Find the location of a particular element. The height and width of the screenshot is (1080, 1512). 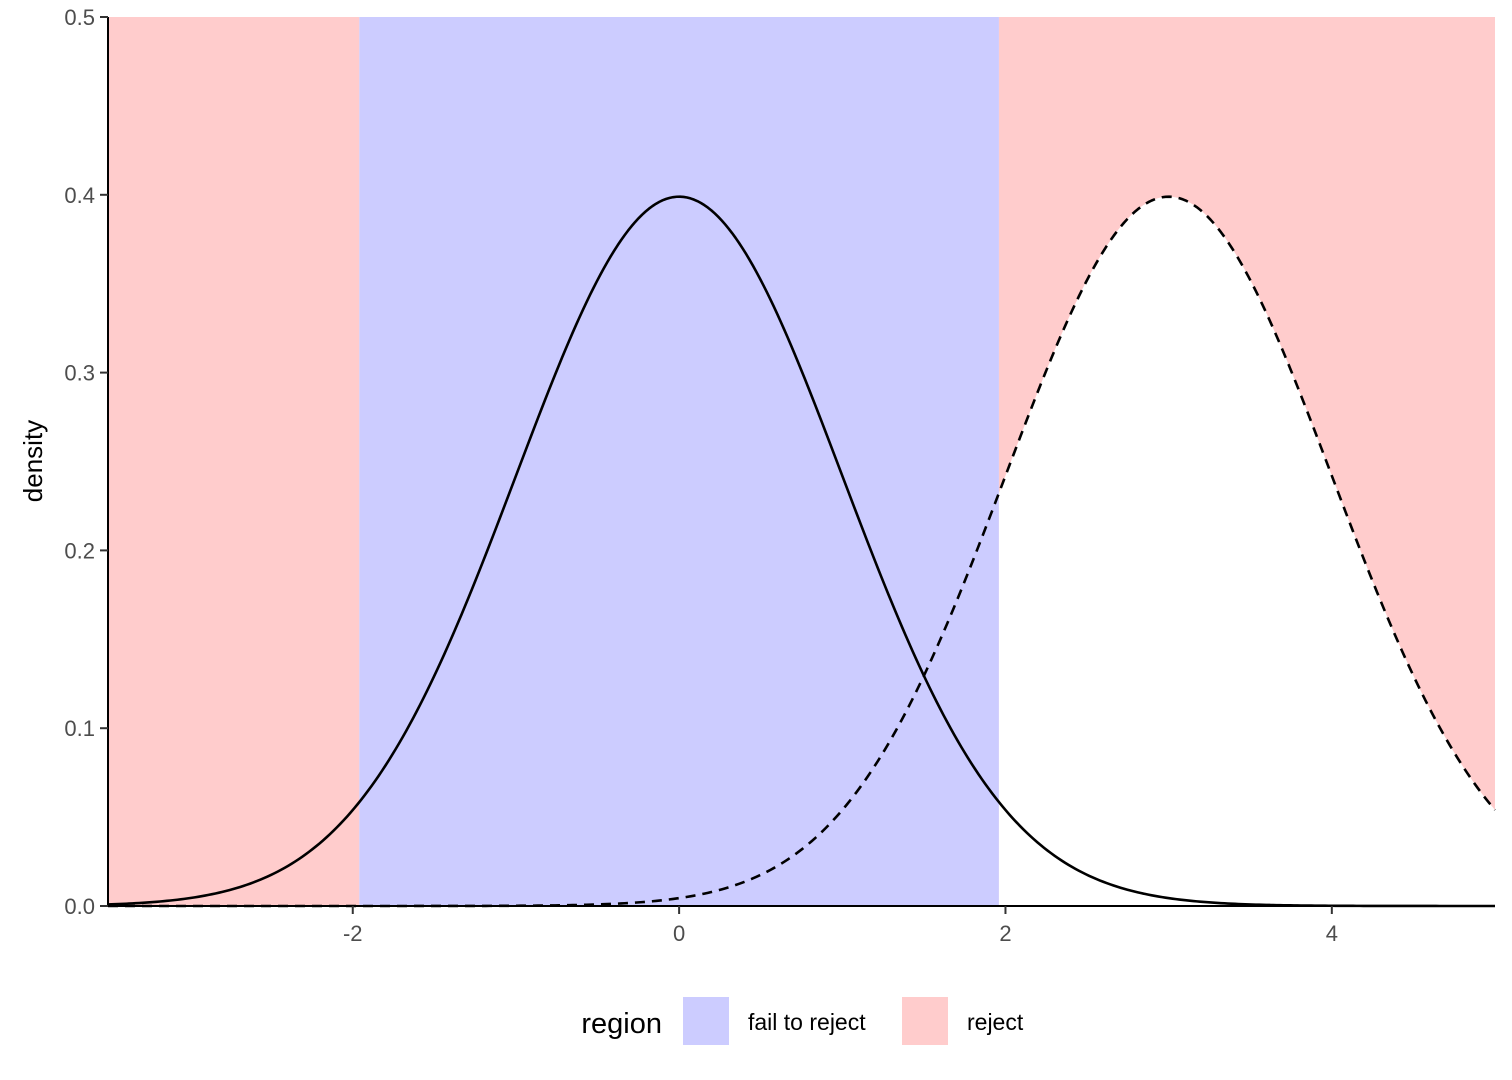

legend-label: reject is located at coordinates (995, 1022).